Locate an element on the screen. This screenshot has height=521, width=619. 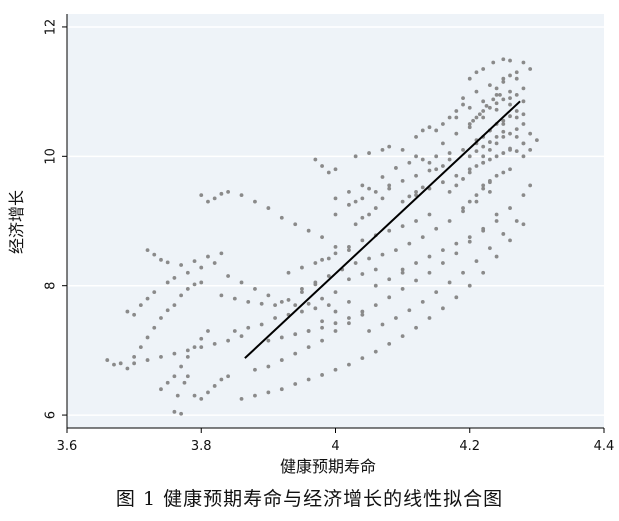
y-tick-label: 12 is located at coordinates (51, 27).